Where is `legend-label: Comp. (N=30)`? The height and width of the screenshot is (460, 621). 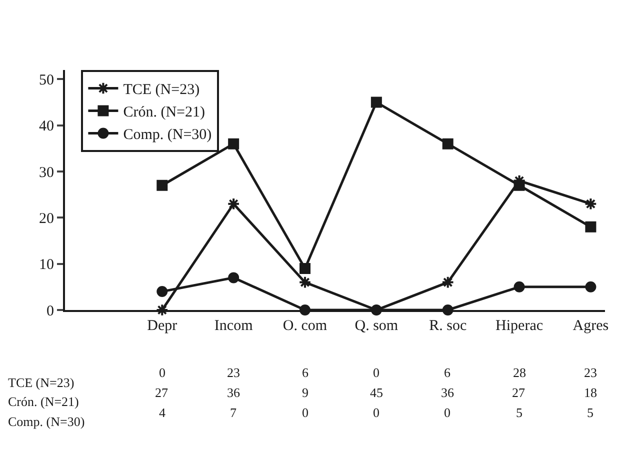
legend-label: Comp. (N=30) is located at coordinates (167, 135).